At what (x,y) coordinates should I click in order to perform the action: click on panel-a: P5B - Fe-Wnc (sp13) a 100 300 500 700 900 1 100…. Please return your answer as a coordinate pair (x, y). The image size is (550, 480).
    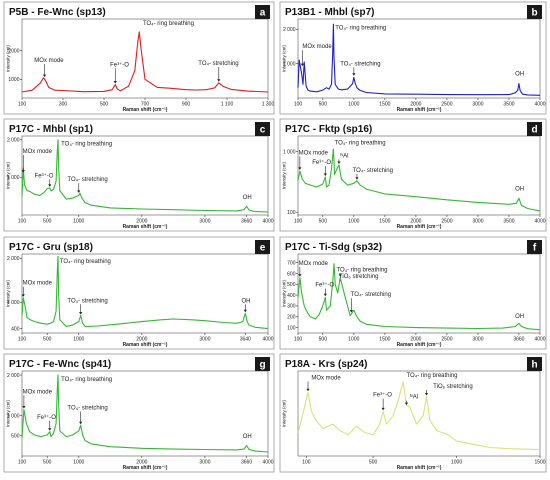
    Looking at the image, I should click on (139, 58).